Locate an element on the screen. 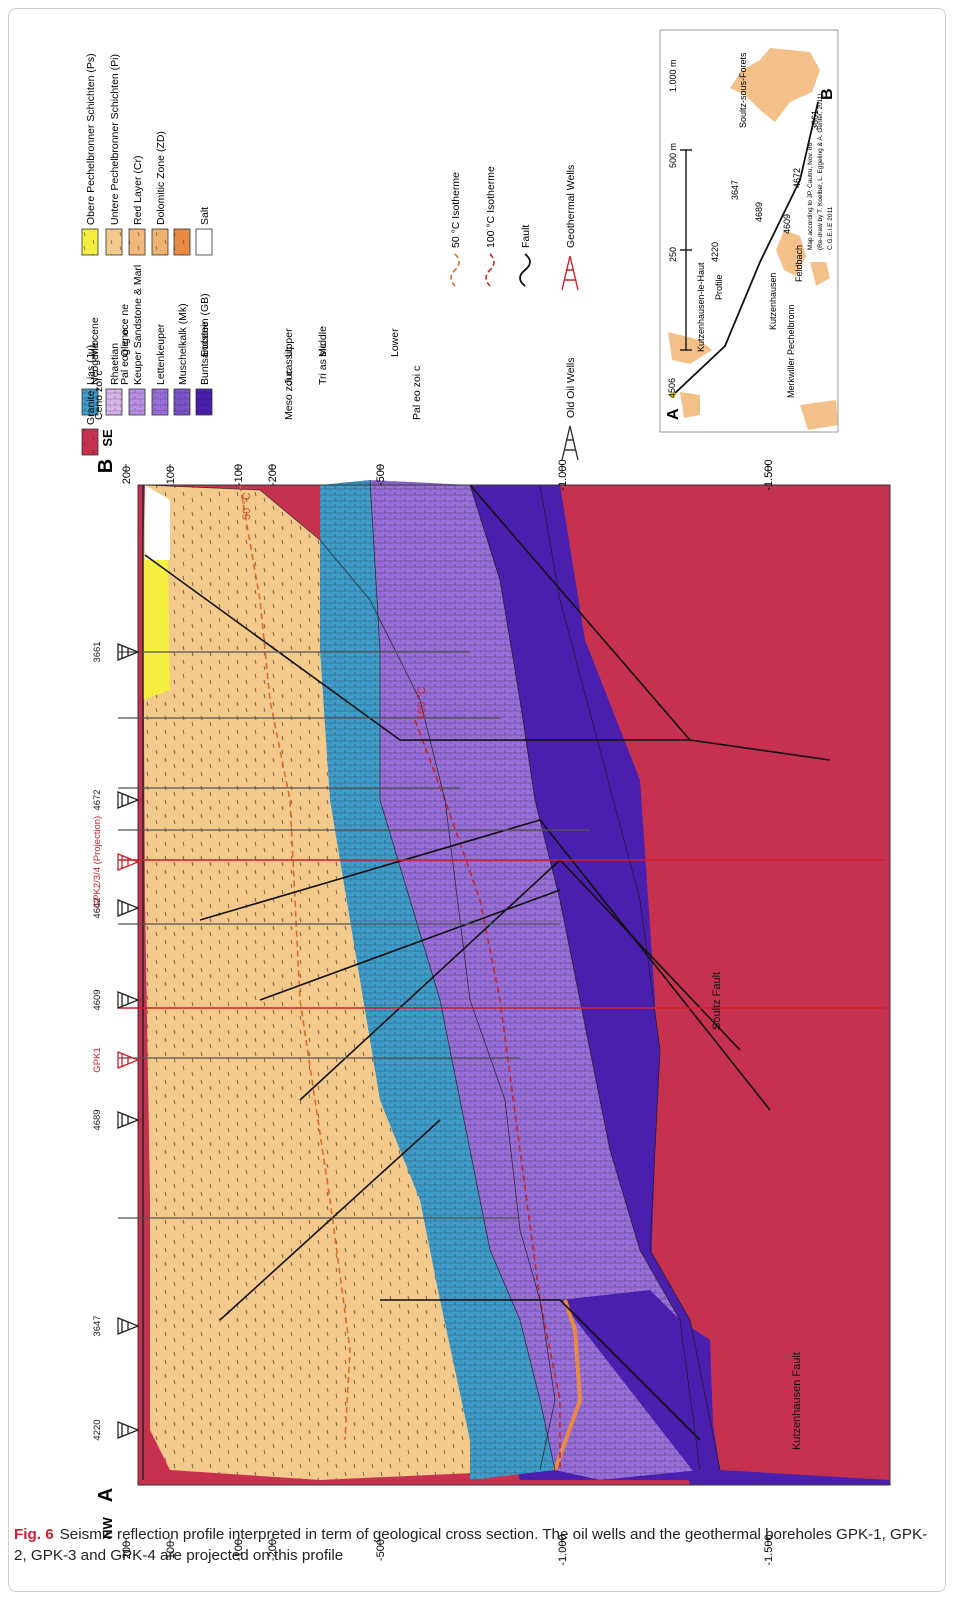 The width and height of the screenshot is (956, 1600). epoch-label: Olig oce ne is located at coordinates (125, 330).